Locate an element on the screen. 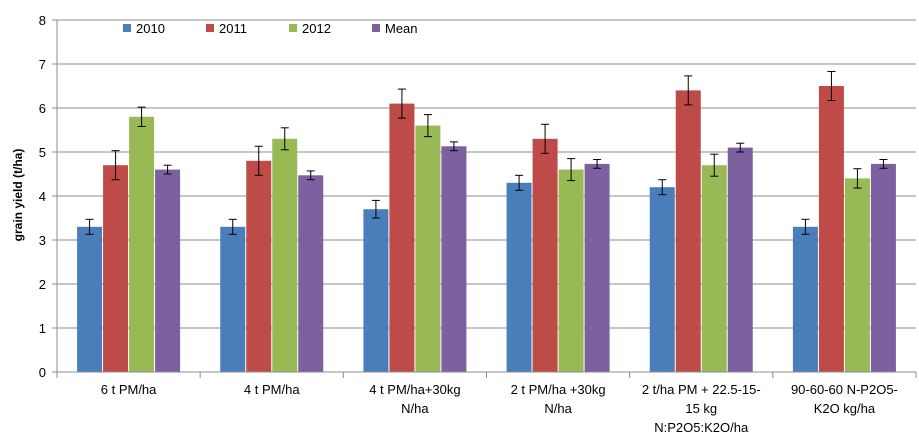 The image size is (919, 446). category-label: K2O kg/ha is located at coordinates (845, 408).